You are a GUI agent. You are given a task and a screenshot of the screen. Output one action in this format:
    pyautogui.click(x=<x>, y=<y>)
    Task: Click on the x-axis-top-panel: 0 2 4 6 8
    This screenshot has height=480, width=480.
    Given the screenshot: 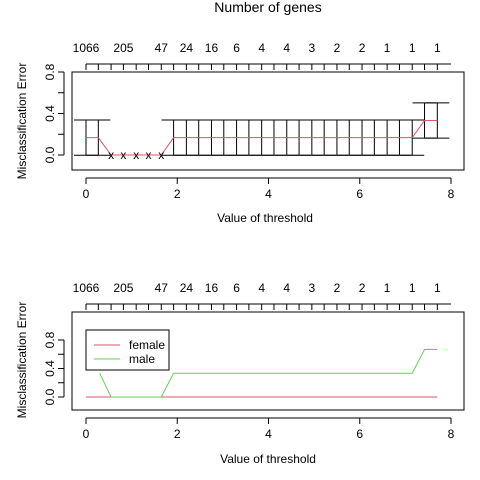 What is the action you would take?
    pyautogui.click(x=269, y=189)
    